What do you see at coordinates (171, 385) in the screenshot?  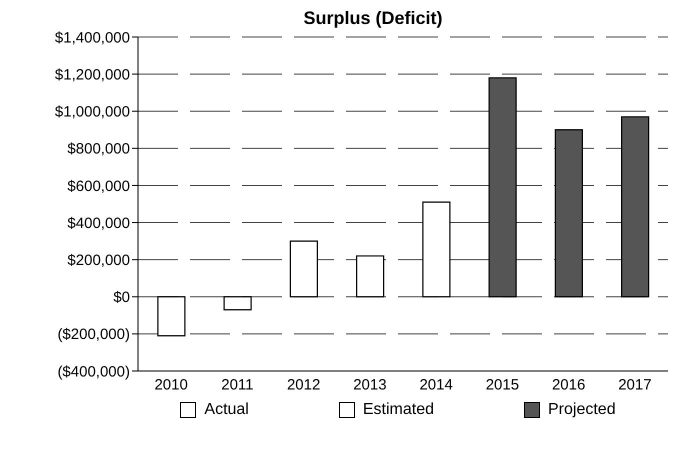 I see `x-tick-label: 2010` at bounding box center [171, 385].